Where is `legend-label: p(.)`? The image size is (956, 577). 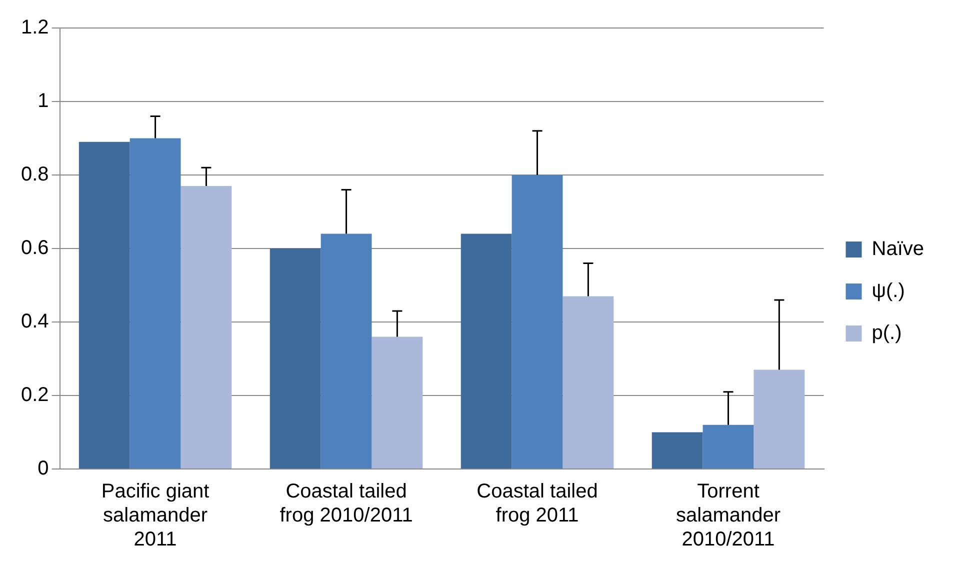 legend-label: p(.) is located at coordinates (887, 333).